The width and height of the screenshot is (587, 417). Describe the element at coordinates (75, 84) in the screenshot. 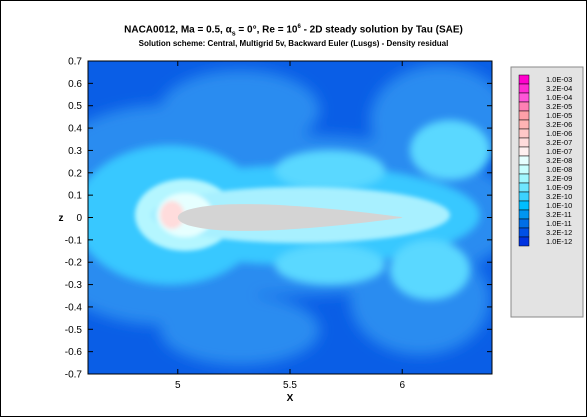

I see `y-tick-label: 0.6` at that location.